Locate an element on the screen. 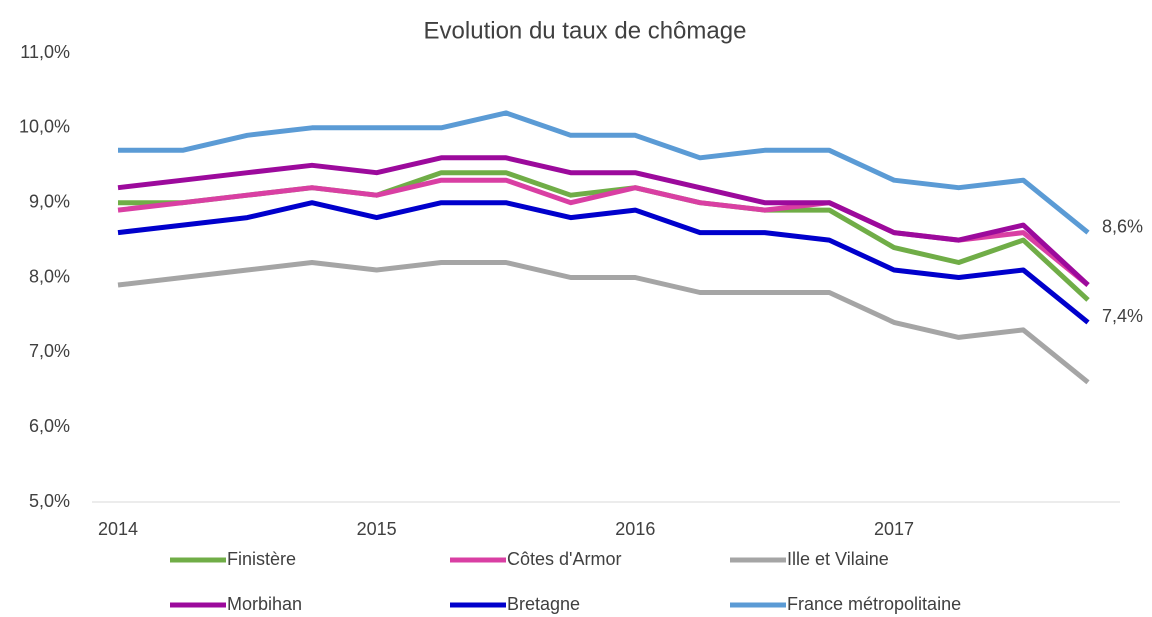 The height and width of the screenshot is (617, 1152). data-label: 7,4% is located at coordinates (1122, 316).